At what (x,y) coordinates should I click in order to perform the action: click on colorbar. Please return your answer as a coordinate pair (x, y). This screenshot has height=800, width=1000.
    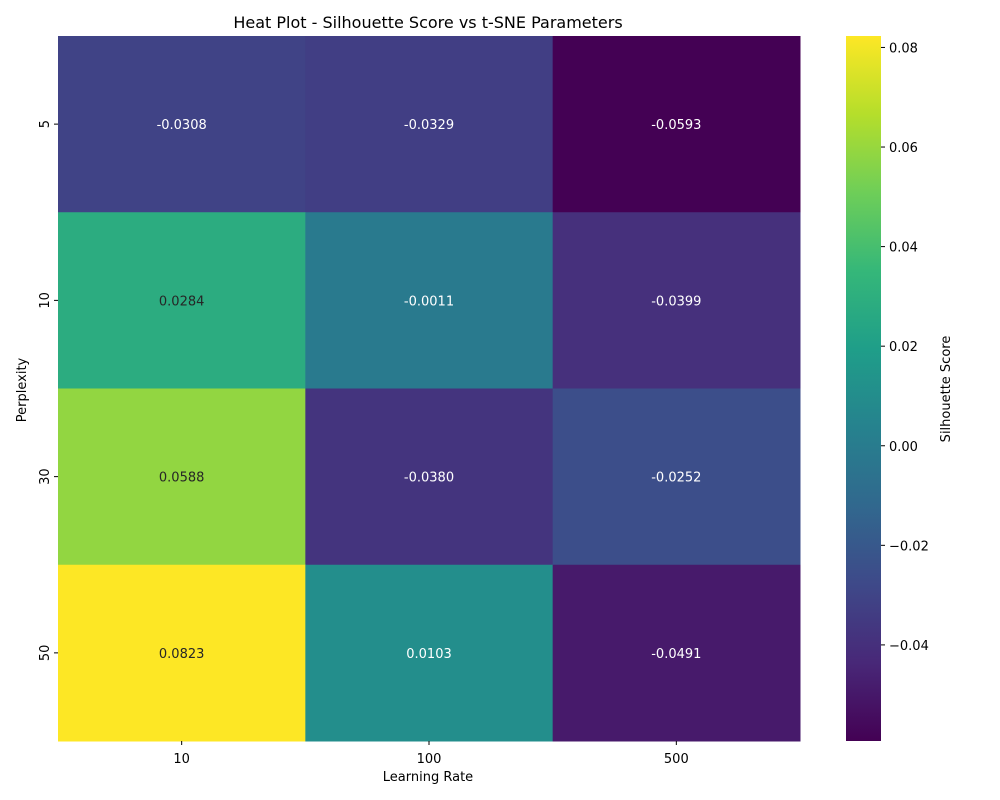
    Looking at the image, I should click on (863, 388).